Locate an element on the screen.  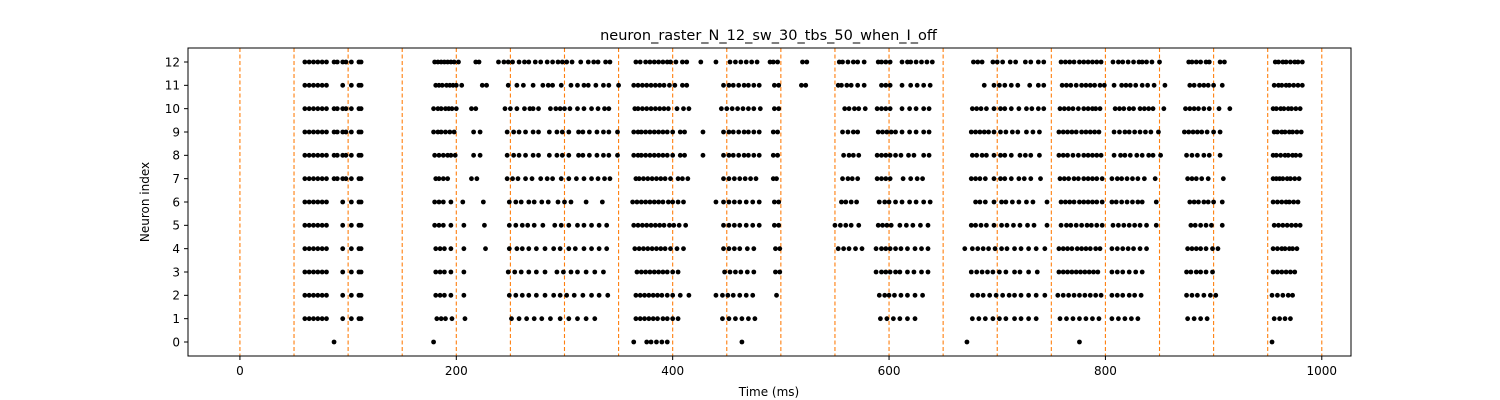
y-tick-label-10: 10 is located at coordinates (172, 109).